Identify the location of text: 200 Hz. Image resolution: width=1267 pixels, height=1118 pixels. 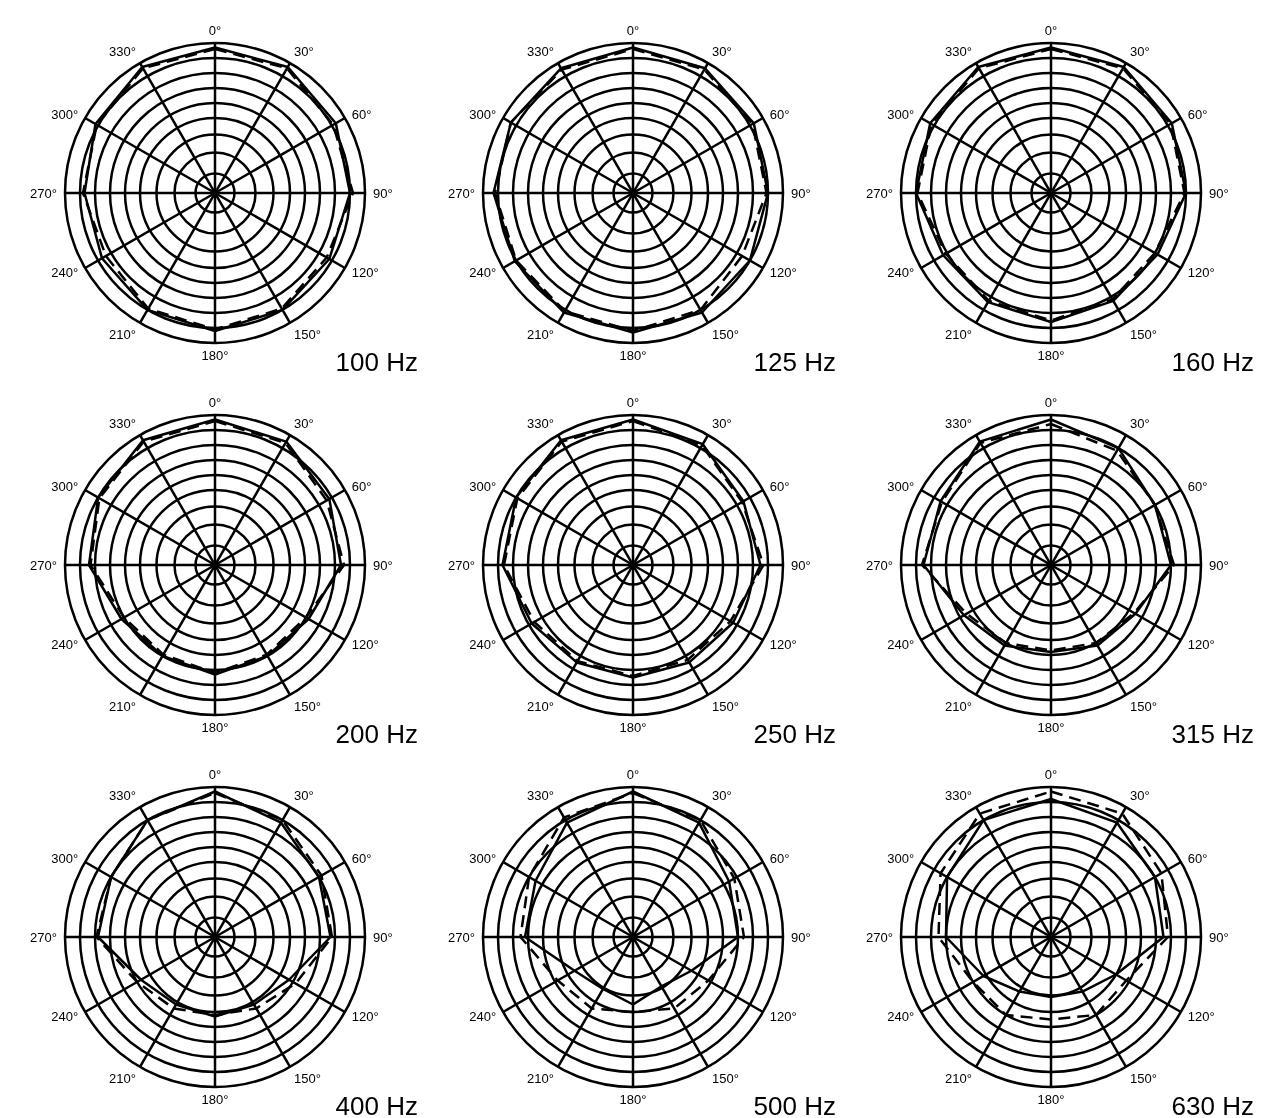
(376, 734).